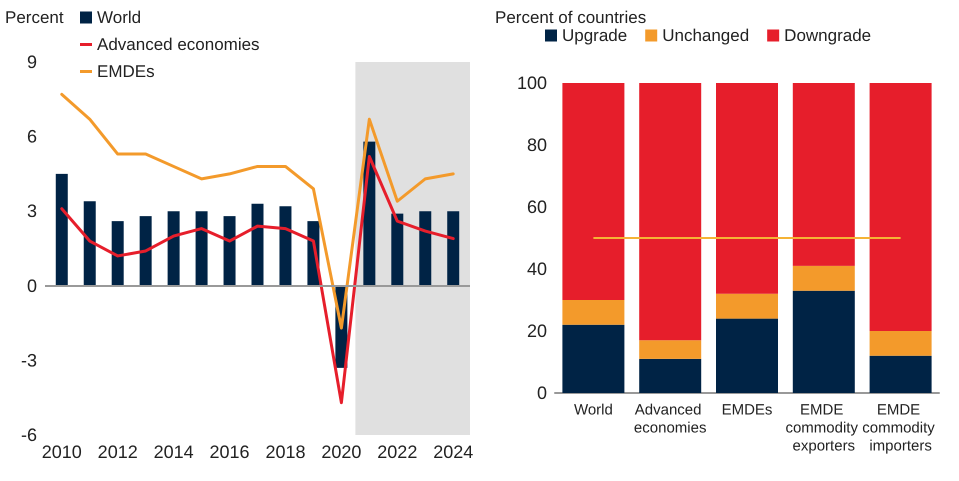 This screenshot has width=959, height=481. I want to click on x-tick-label: 2020, so click(341, 452).